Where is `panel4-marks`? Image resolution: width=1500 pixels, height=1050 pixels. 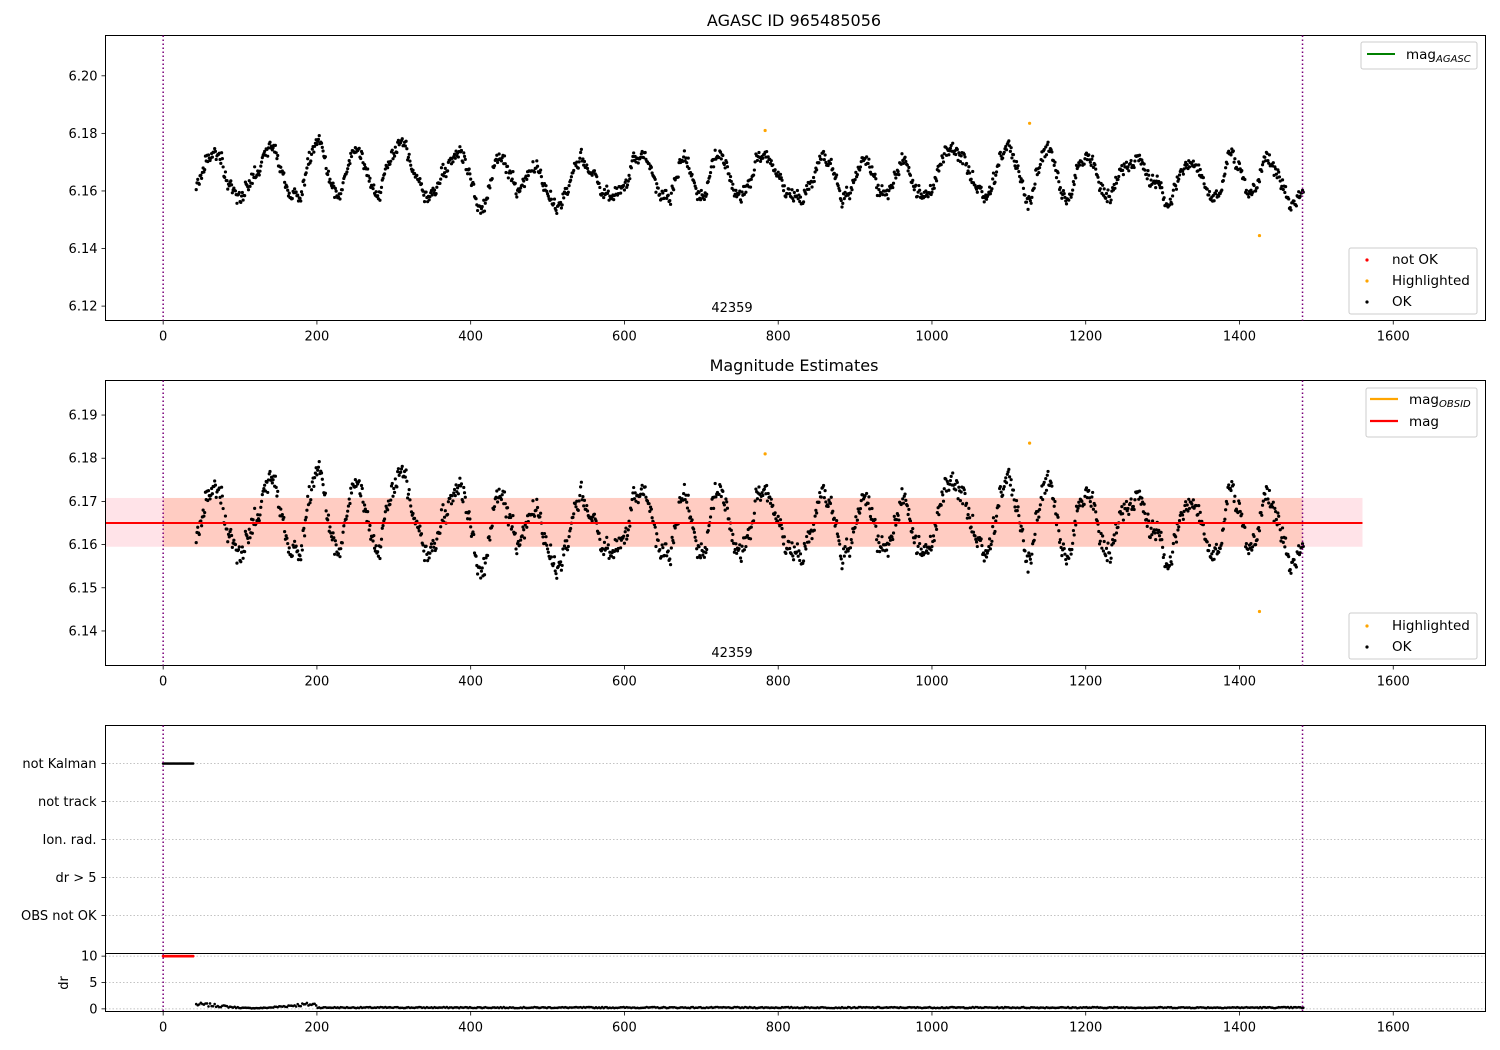 panel4-marks is located at coordinates (733, 982).